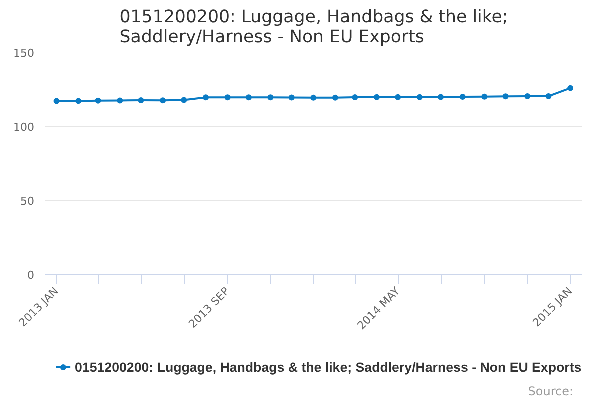  What do you see at coordinates (24, 127) in the screenshot?
I see `y-tick-label: 100` at bounding box center [24, 127].